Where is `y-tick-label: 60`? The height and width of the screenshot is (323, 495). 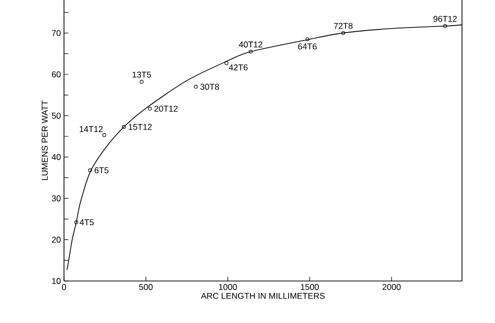
y-tick-label: 60 is located at coordinates (56, 74).